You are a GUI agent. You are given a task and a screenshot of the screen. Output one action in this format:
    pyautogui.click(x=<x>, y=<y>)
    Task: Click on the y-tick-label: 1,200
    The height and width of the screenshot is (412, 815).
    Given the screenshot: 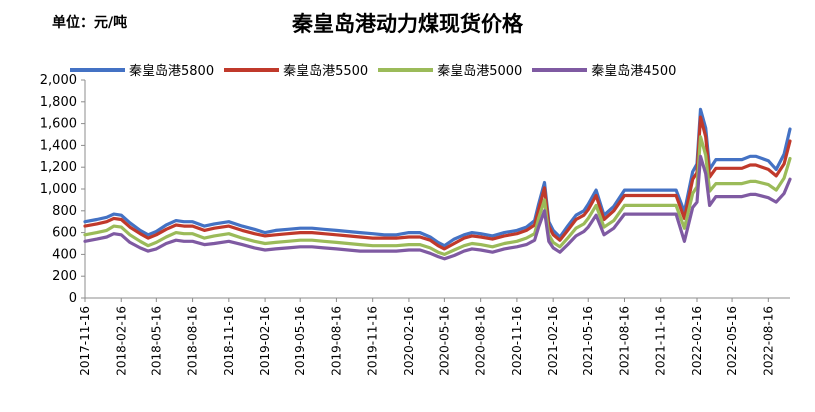 What is the action you would take?
    pyautogui.click(x=58, y=167)
    